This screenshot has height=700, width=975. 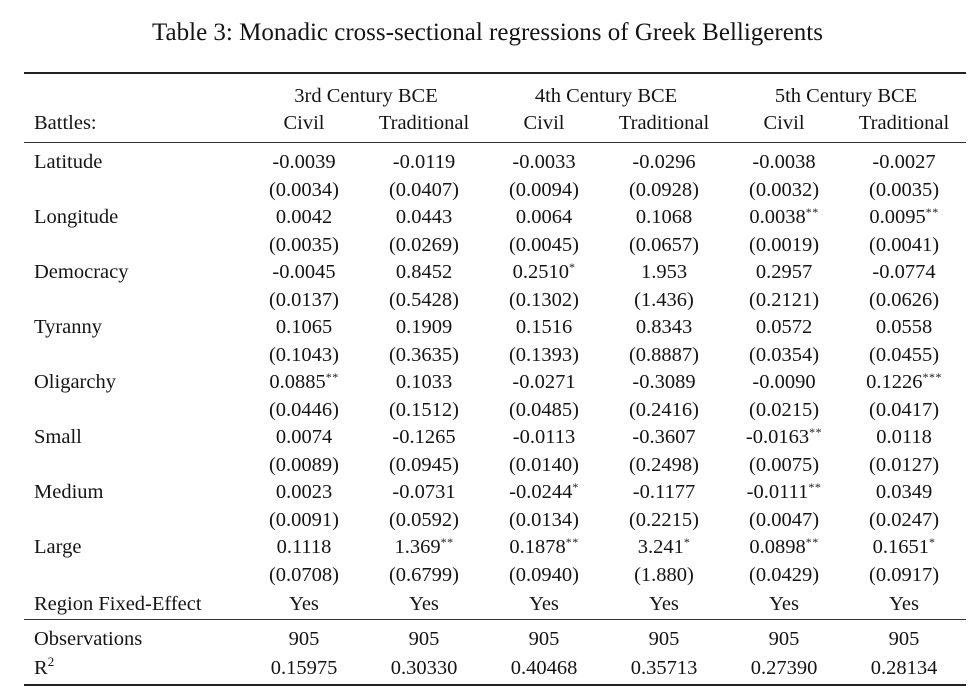 What do you see at coordinates (304, 574) in the screenshot?
I see `standard-error-cell: (0.0708)` at bounding box center [304, 574].